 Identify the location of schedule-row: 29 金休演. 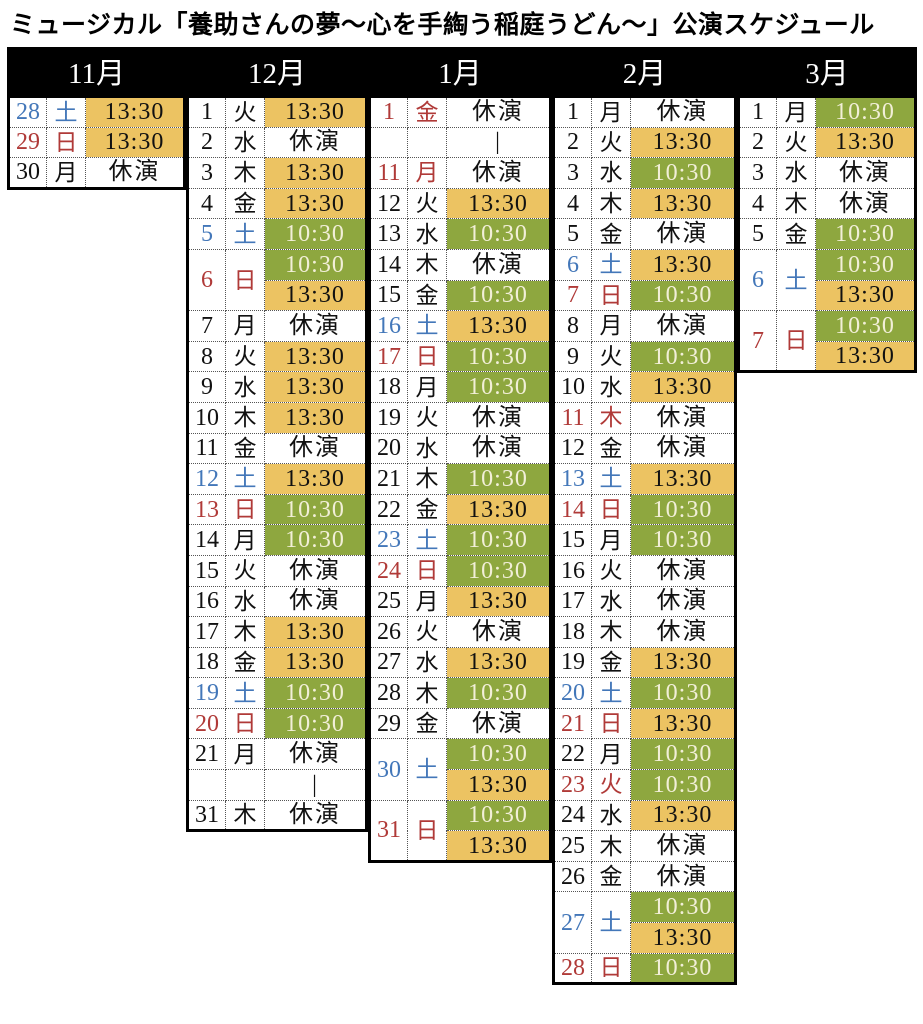
(460, 723).